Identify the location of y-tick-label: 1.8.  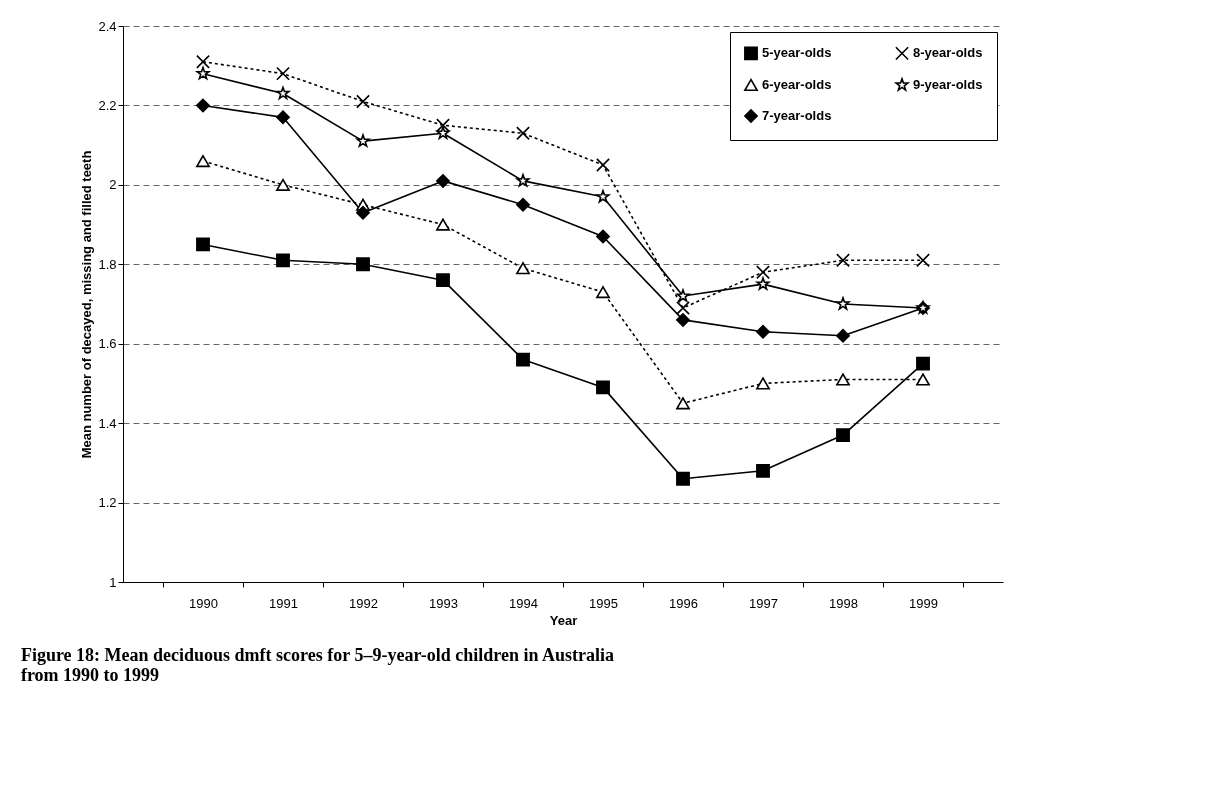
(107, 264).